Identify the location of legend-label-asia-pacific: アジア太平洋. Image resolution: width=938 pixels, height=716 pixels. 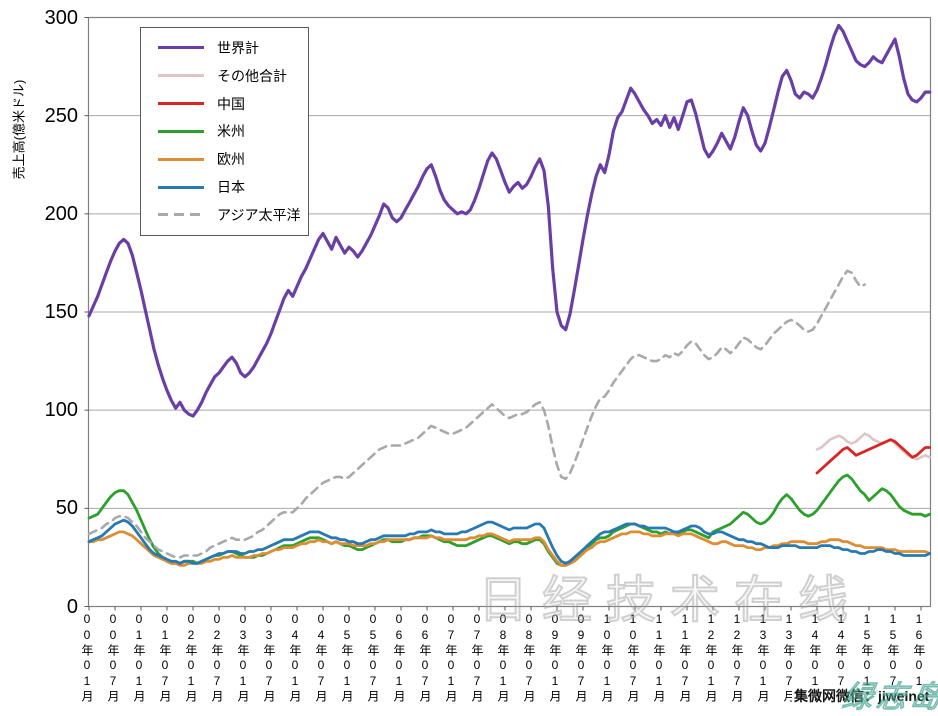
(259, 214).